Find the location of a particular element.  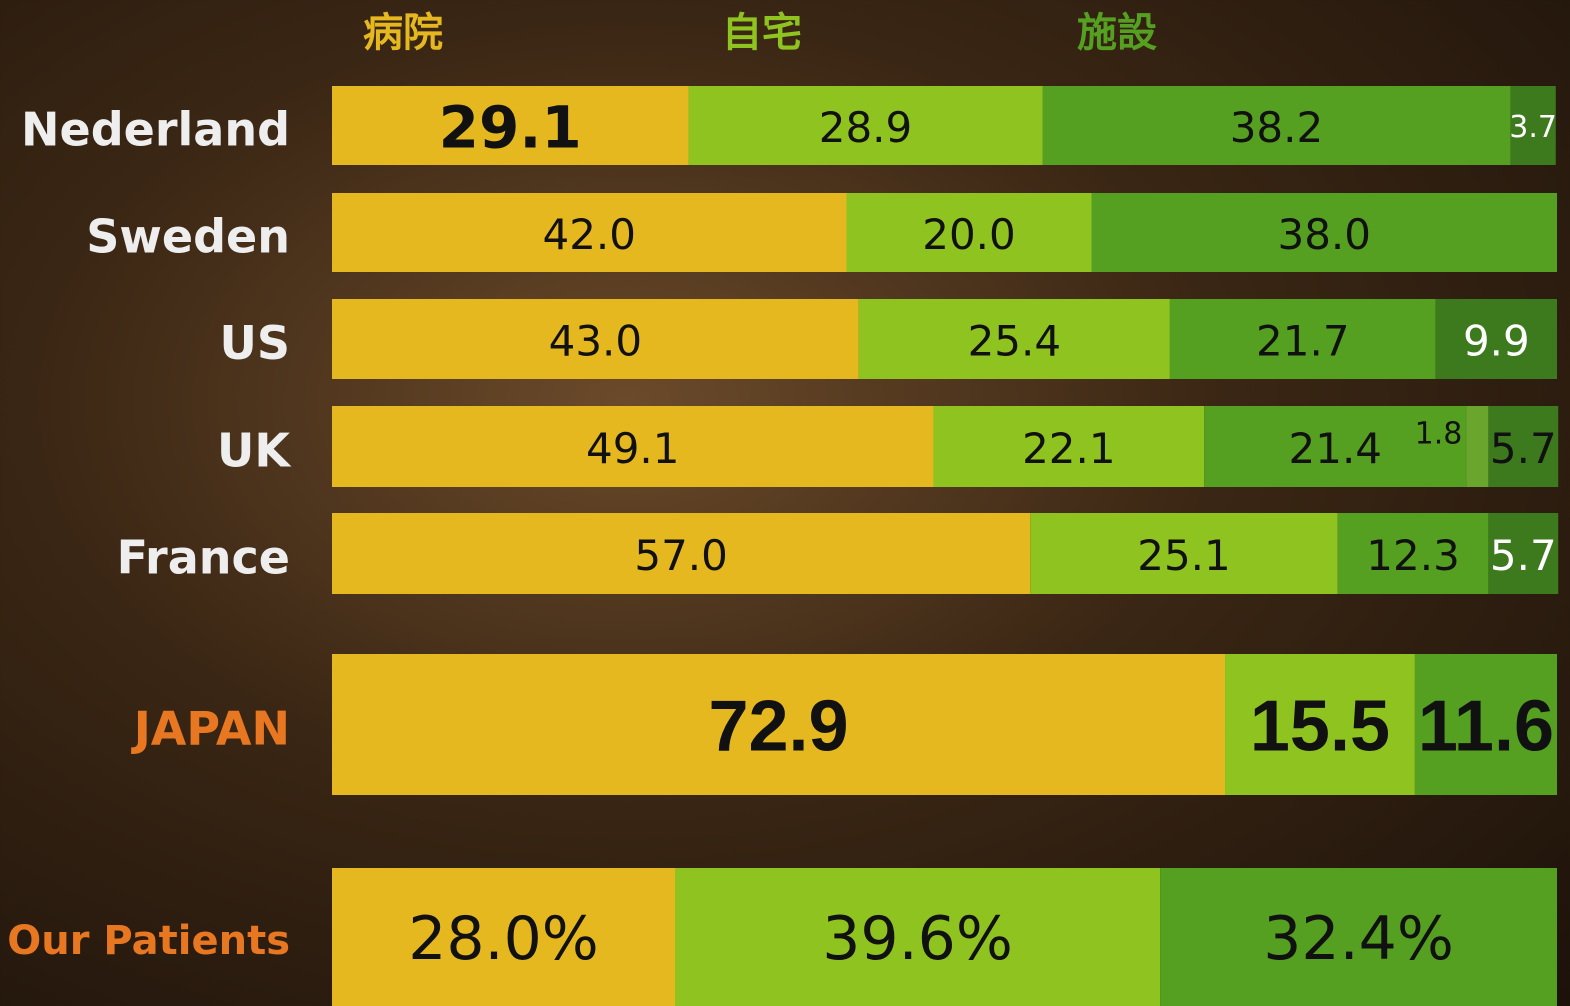

value-label: 21.4 is located at coordinates (1336, 448).